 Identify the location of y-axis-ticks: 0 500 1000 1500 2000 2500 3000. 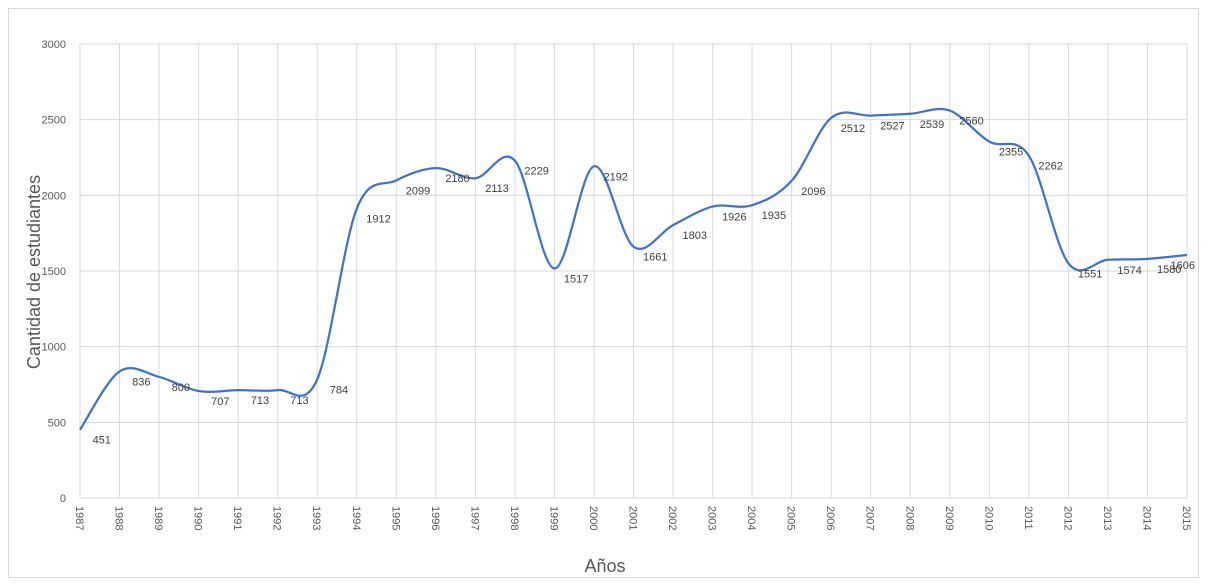
(54, 272).